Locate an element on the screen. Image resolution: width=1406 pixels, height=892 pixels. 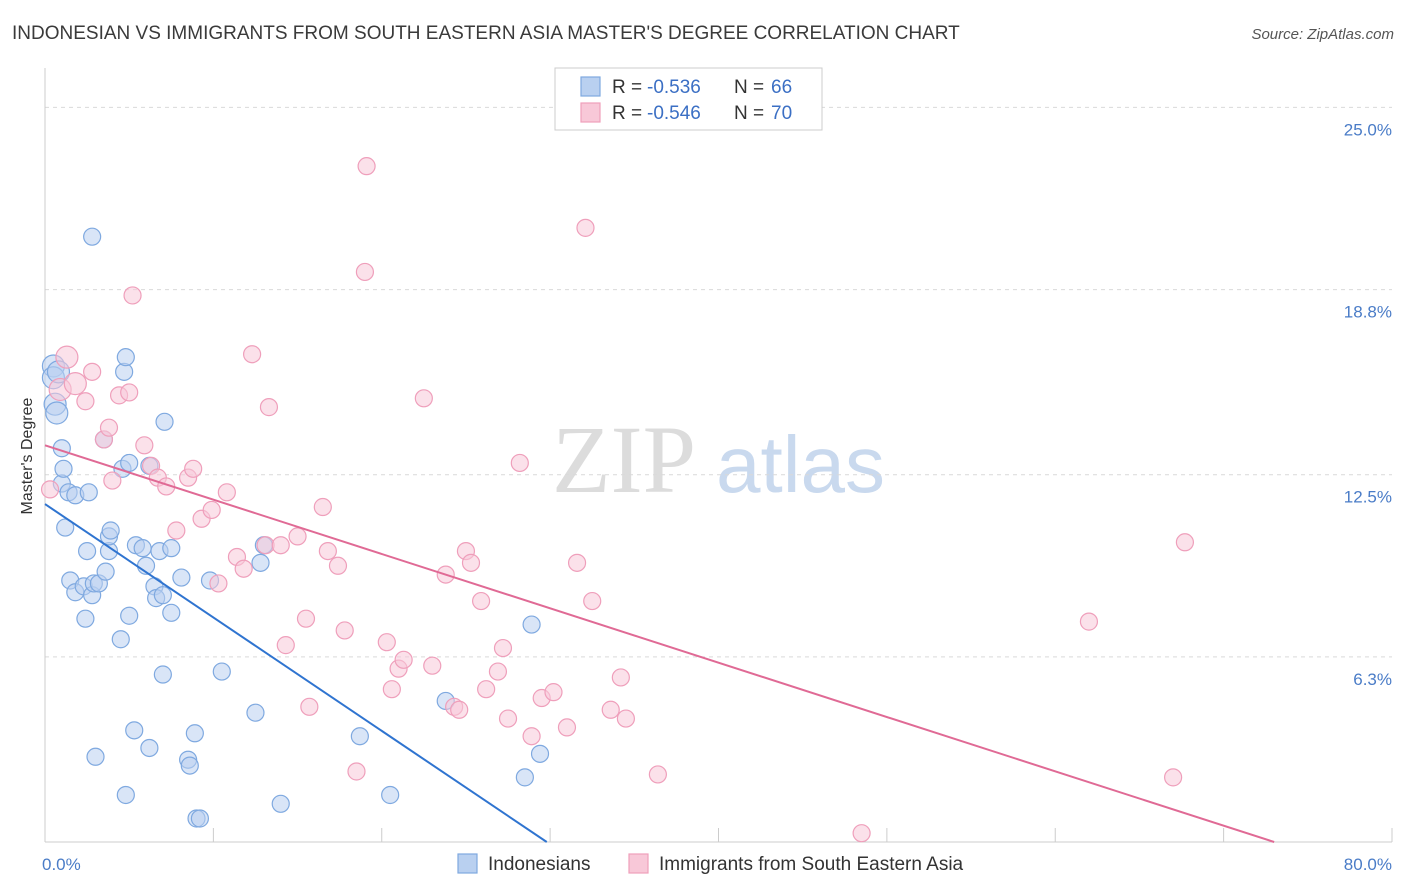
y-tick-labels: 25.0% 18.8% 12.5% 6.3% is located at coordinates (1368, 404).